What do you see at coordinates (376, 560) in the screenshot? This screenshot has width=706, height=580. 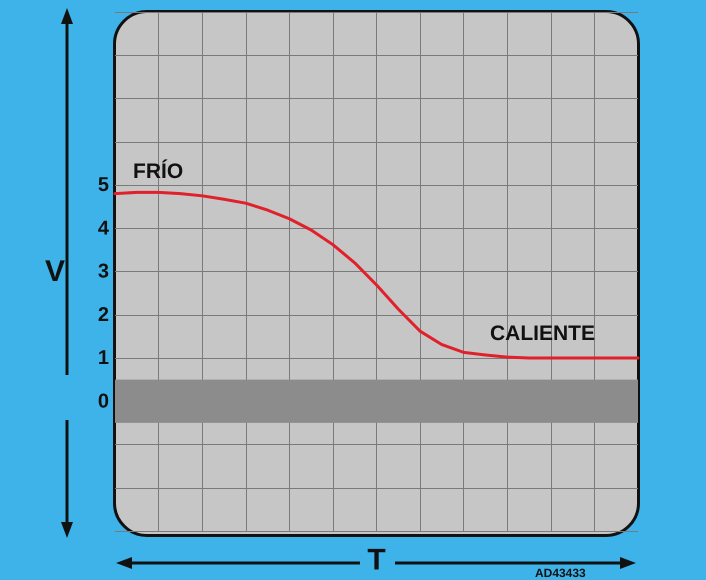 I see `x-axis-title: T` at bounding box center [376, 560].